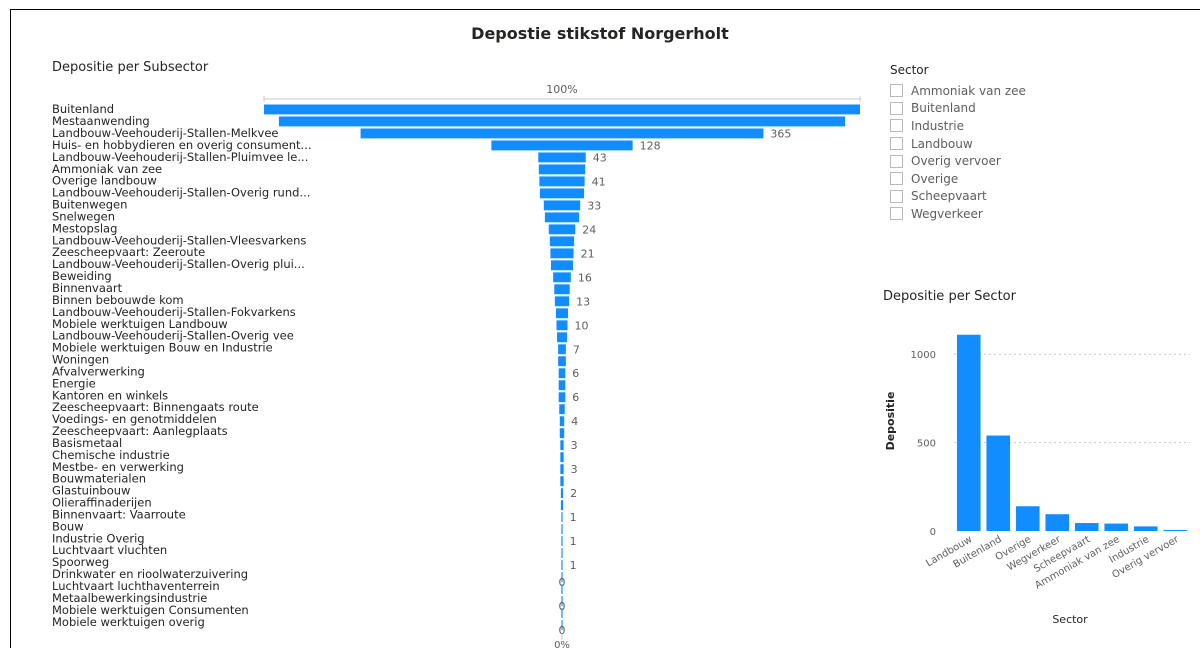  What do you see at coordinates (82, 276) in the screenshot?
I see `category-label: Beweiding` at bounding box center [82, 276].